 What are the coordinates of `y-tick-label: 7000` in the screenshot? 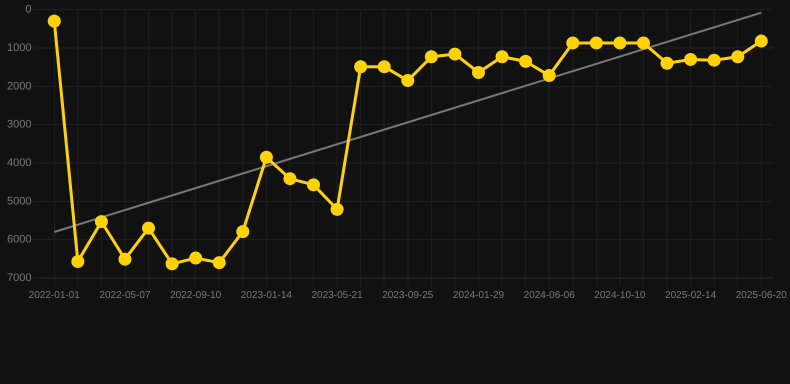 It's located at (19, 278).